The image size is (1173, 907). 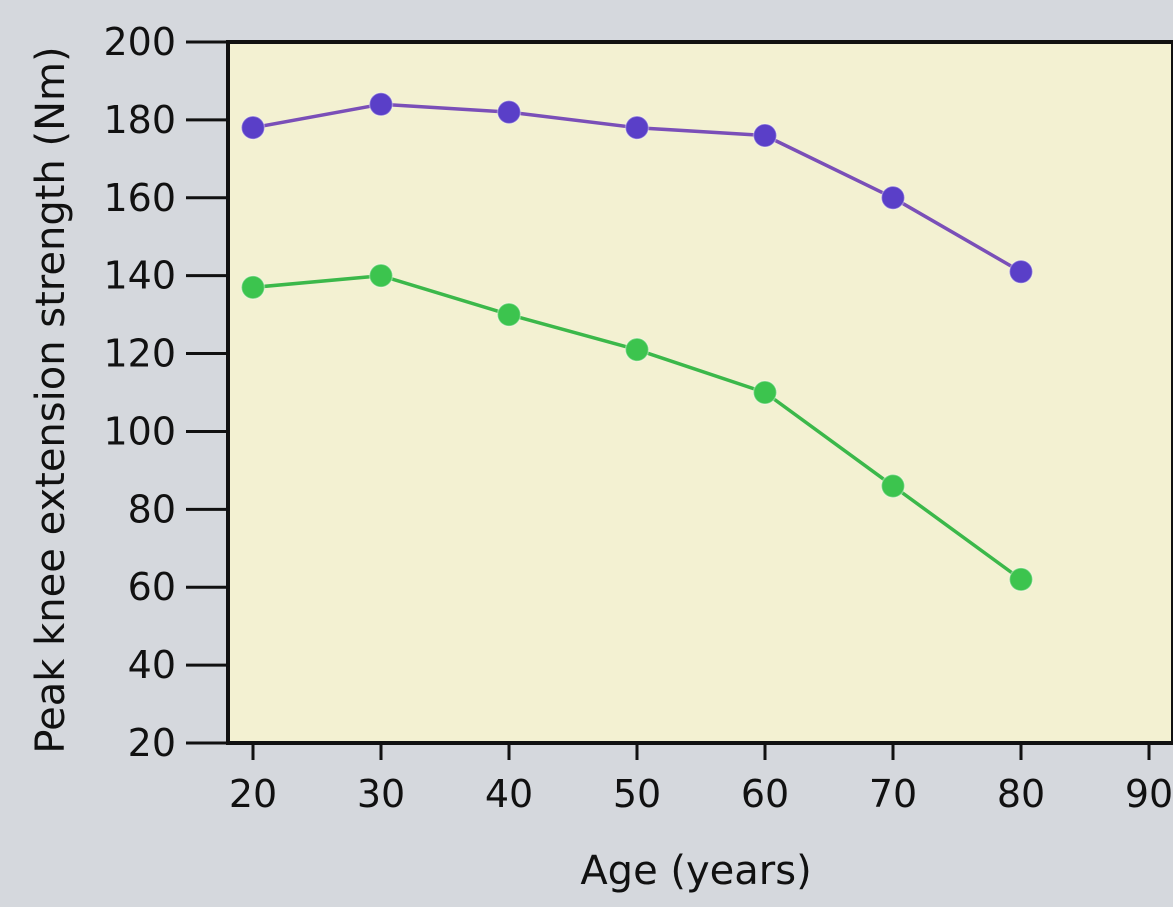 I want to click on y-tick-label: 20, so click(x=152, y=743).